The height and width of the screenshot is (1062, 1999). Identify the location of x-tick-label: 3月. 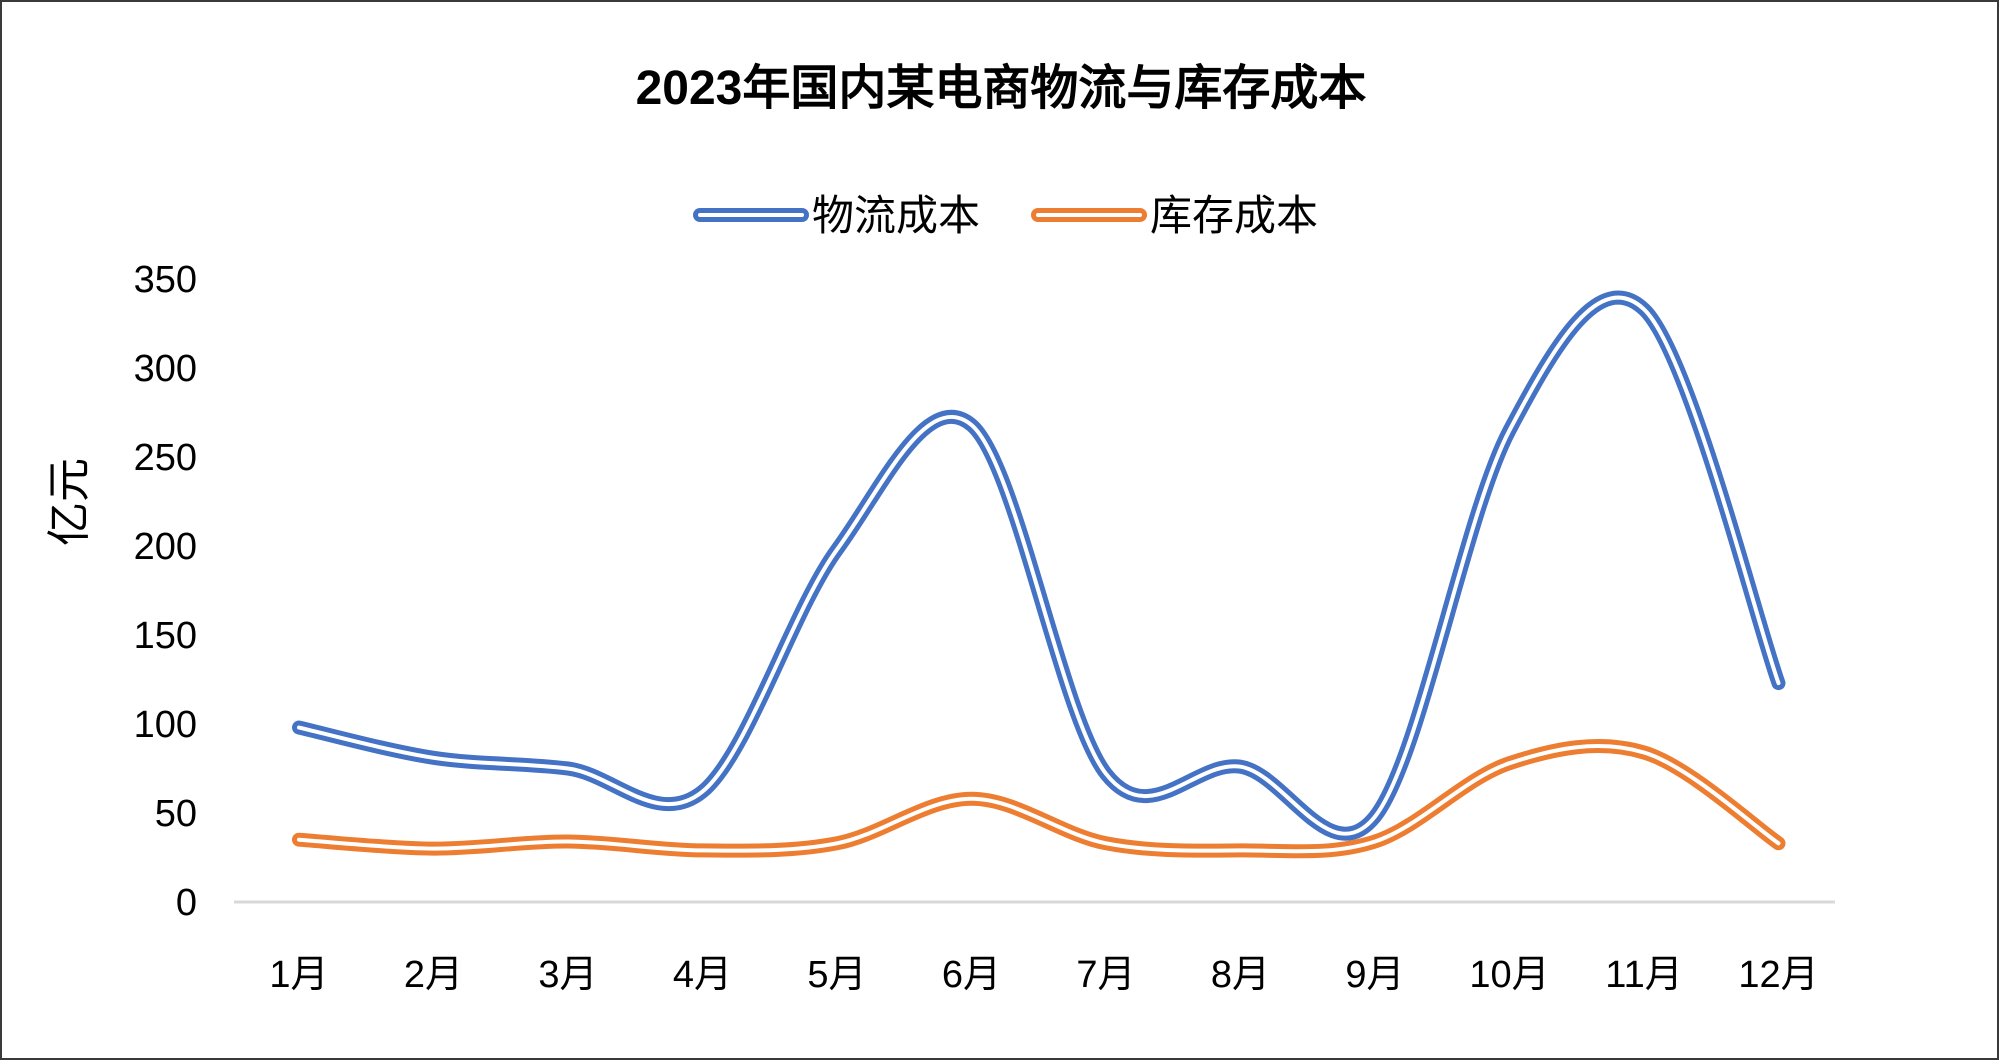
(567, 975).